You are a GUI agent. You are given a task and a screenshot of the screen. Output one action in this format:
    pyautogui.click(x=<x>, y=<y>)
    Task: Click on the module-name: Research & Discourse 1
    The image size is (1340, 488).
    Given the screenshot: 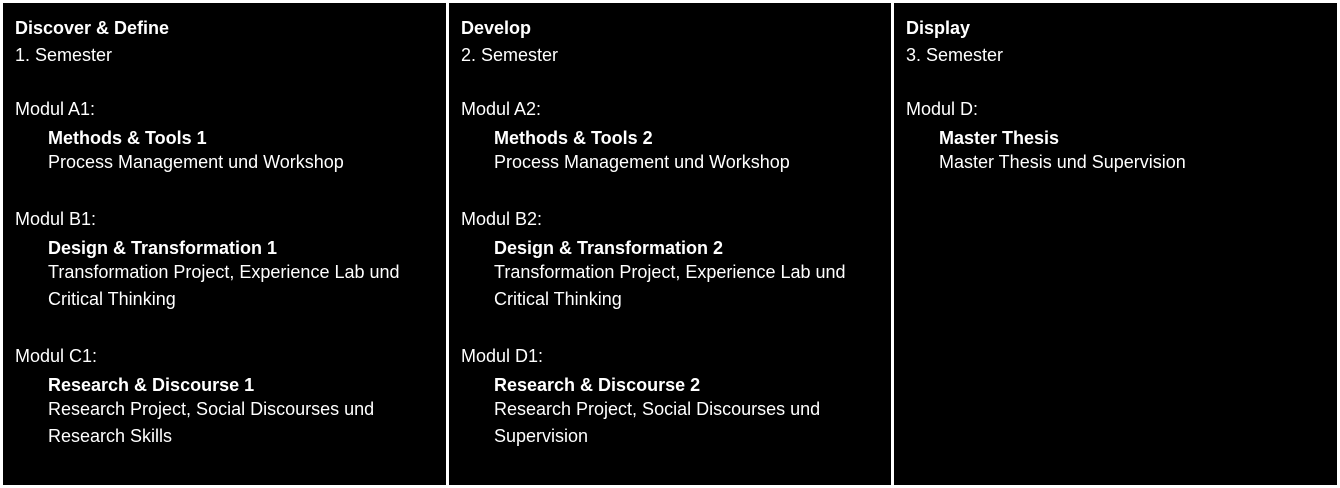 What is the action you would take?
    pyautogui.click(x=151, y=385)
    